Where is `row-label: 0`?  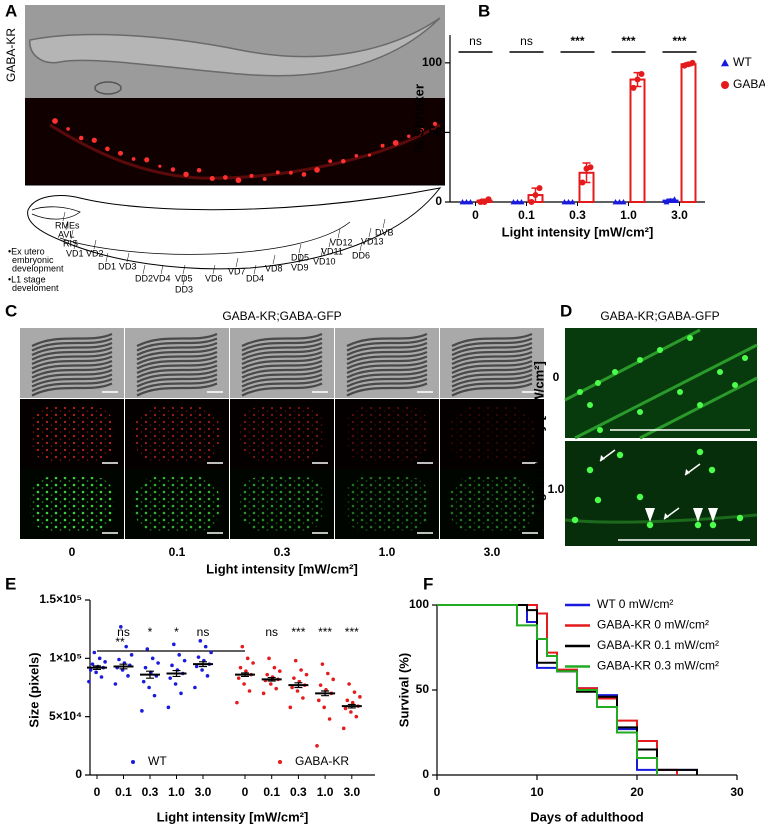
row-label: 0 is located at coordinates (556, 377).